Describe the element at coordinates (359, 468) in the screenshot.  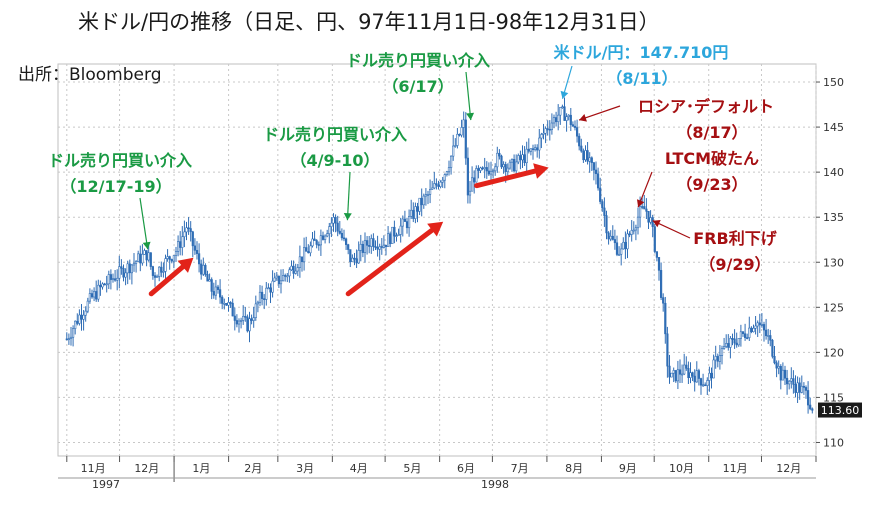
I see `x-month-label: 4月` at that location.